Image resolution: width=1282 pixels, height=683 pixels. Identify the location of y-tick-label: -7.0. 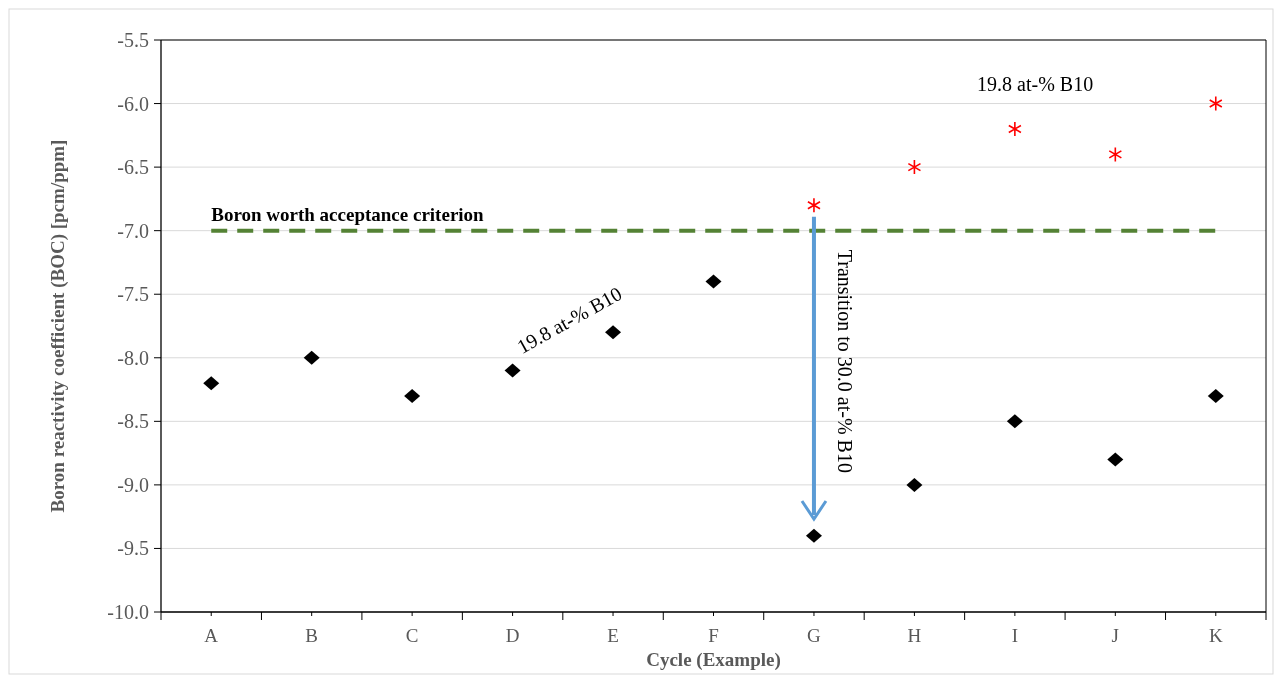
(133, 230).